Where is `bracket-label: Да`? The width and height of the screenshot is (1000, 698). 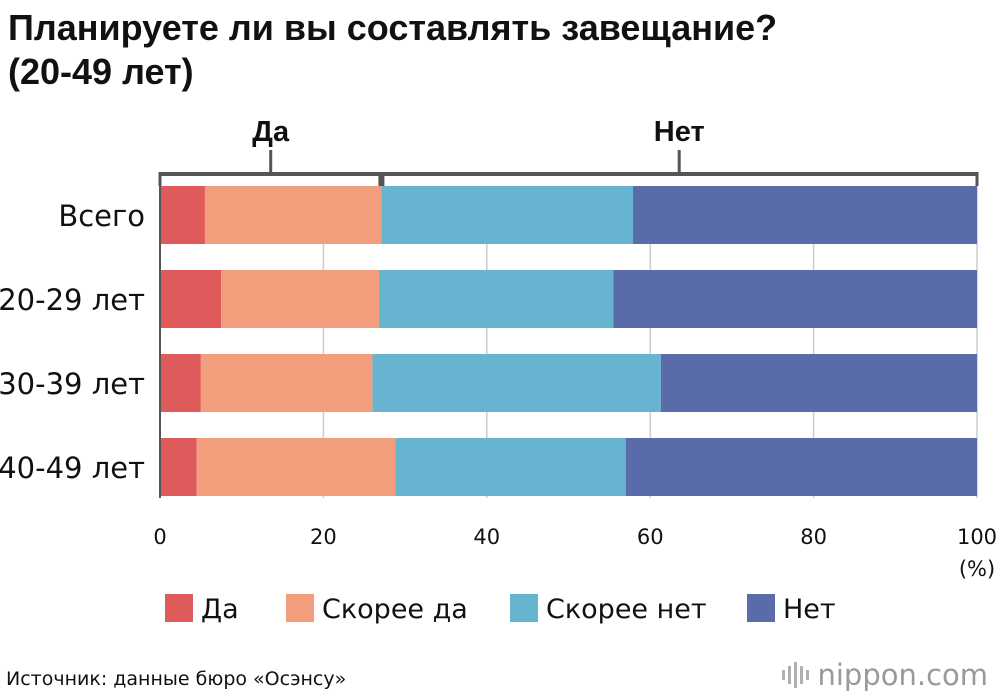
bracket-label: Да is located at coordinates (271, 132).